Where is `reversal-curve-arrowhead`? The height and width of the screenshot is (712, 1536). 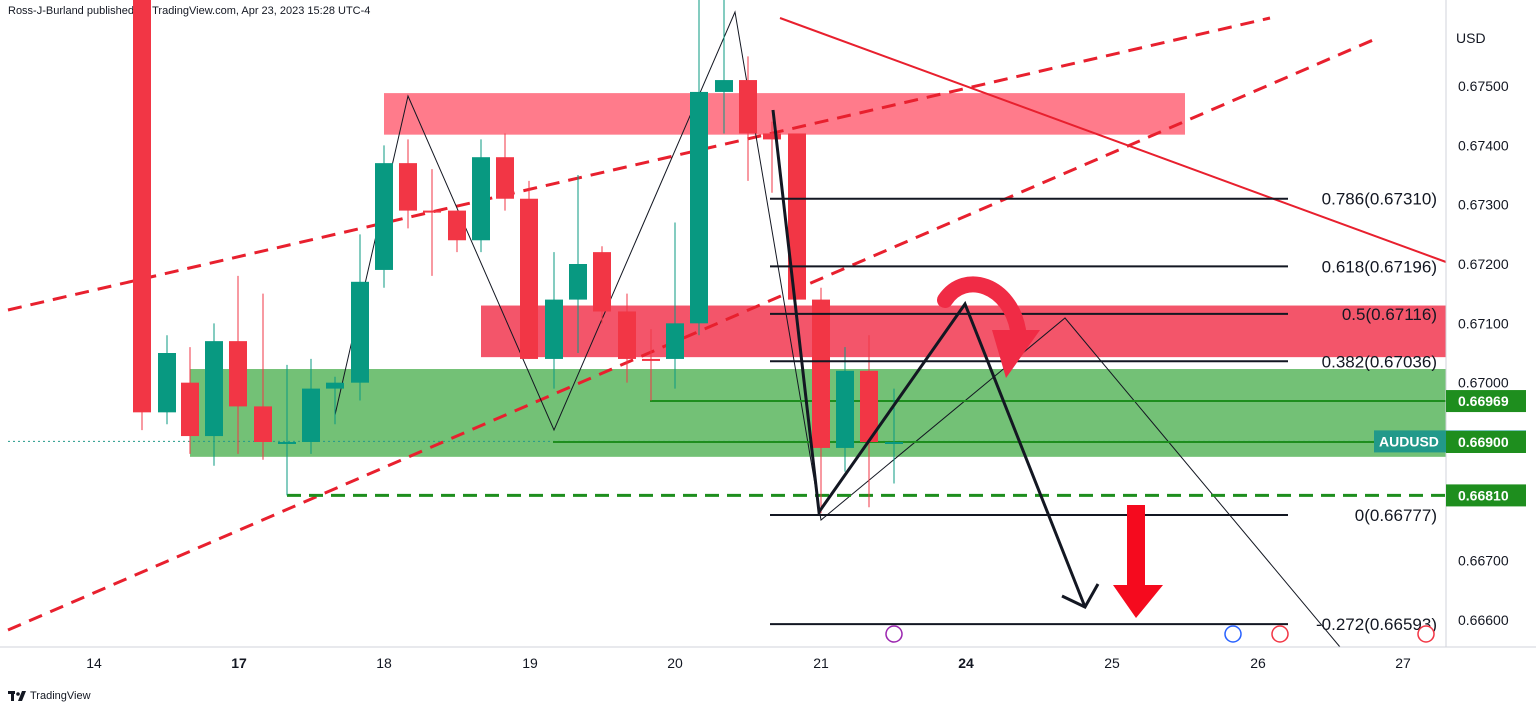 reversal-curve-arrowhead is located at coordinates (1016, 354).